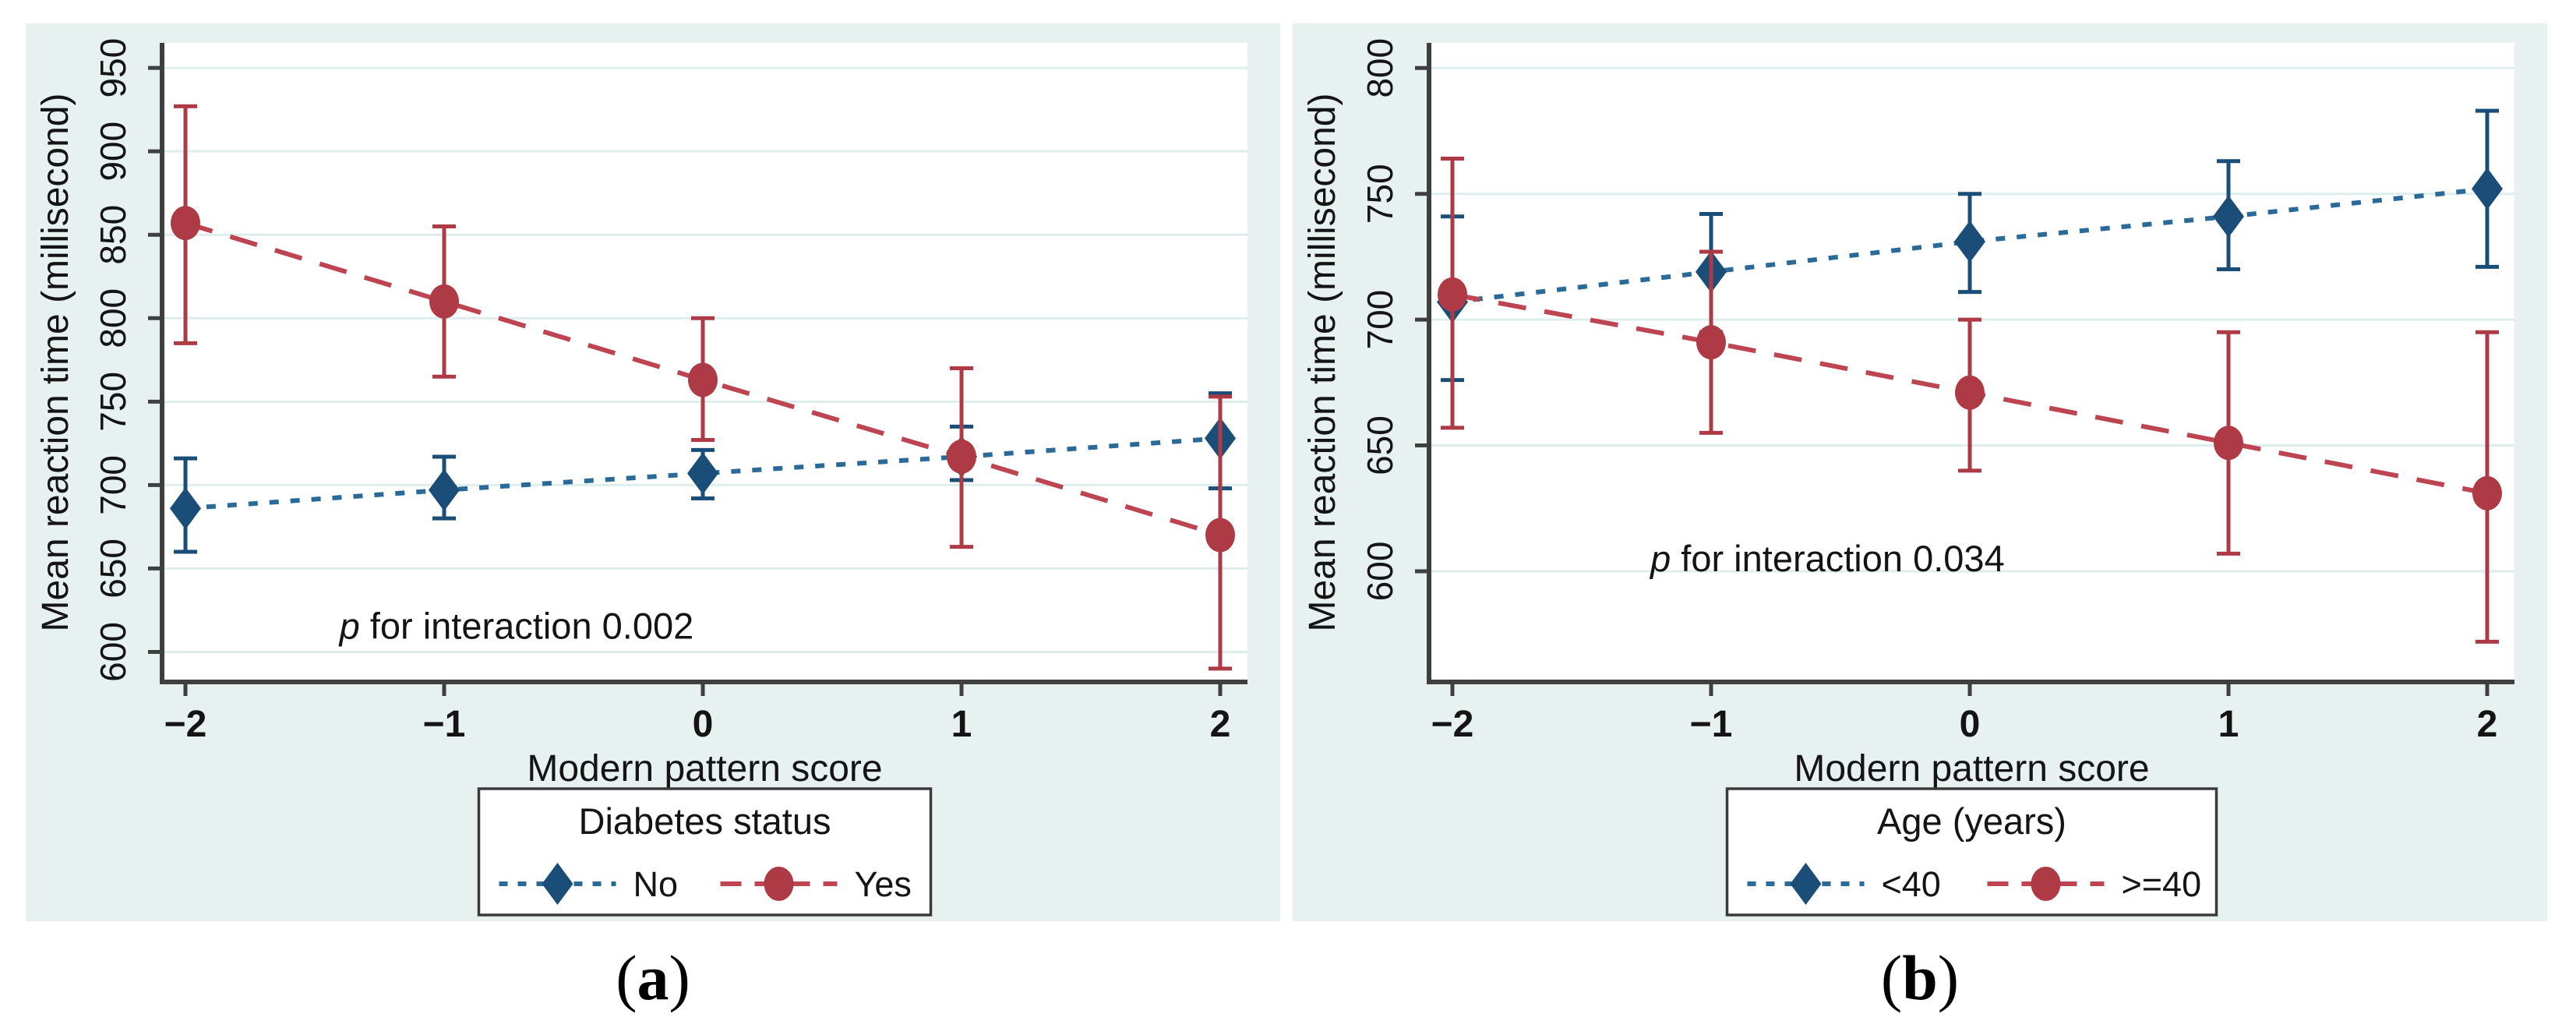 The image size is (2576, 1035). Describe the element at coordinates (516, 625) in the screenshot. I see `p-interaction-annotation: p for interaction 0.002` at that location.